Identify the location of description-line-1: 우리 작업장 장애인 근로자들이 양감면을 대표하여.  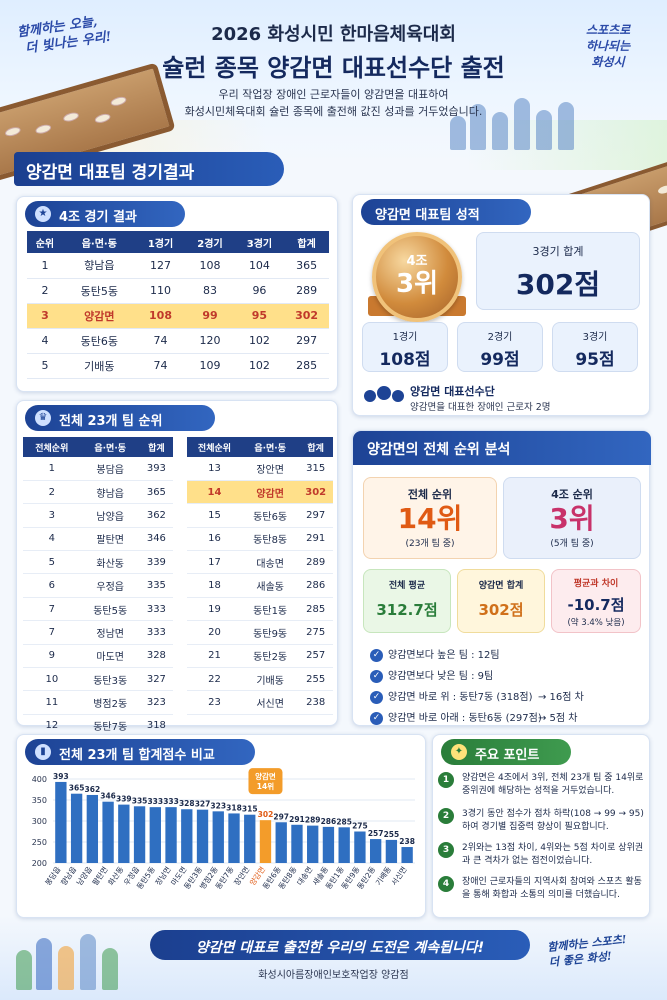
(333, 94).